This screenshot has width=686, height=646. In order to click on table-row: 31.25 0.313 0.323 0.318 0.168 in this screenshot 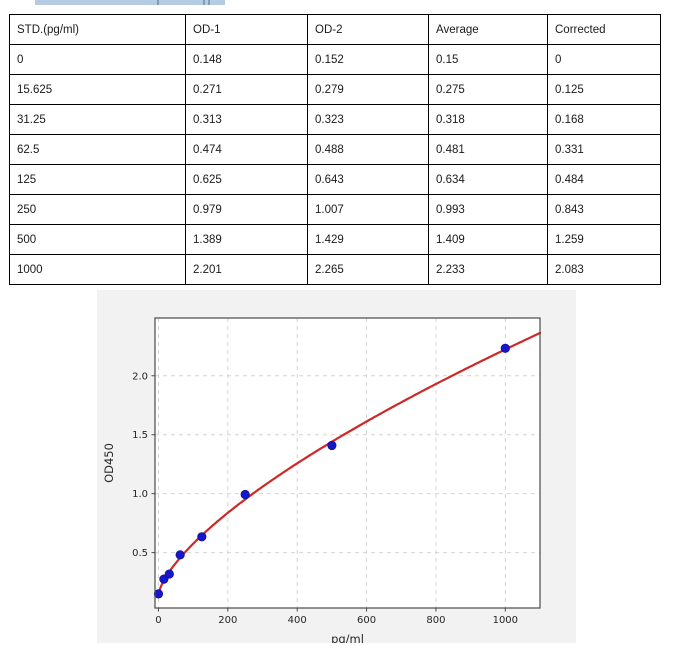, I will do `click(335, 119)`.